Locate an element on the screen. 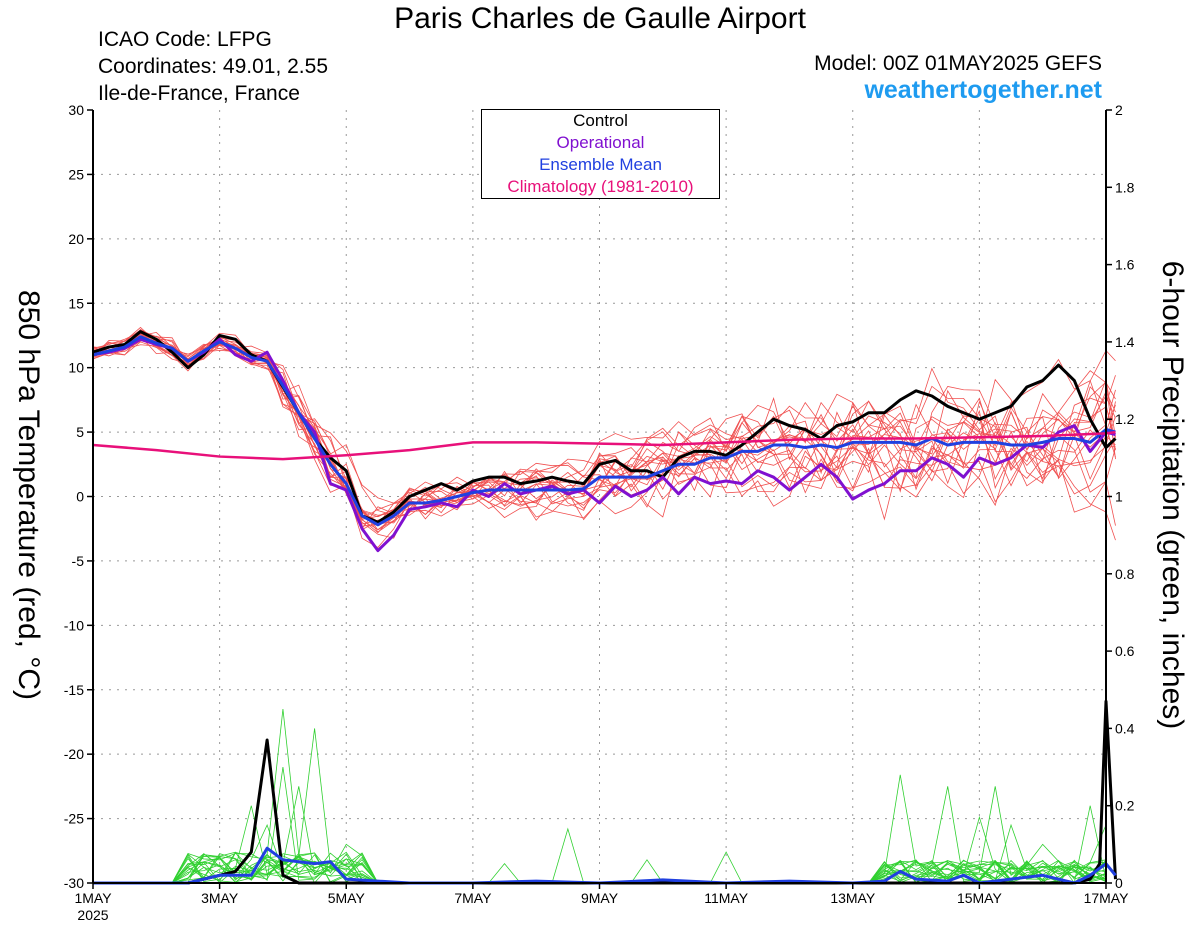  y-tick-label-right: 0.6 is located at coordinates (1125, 651).